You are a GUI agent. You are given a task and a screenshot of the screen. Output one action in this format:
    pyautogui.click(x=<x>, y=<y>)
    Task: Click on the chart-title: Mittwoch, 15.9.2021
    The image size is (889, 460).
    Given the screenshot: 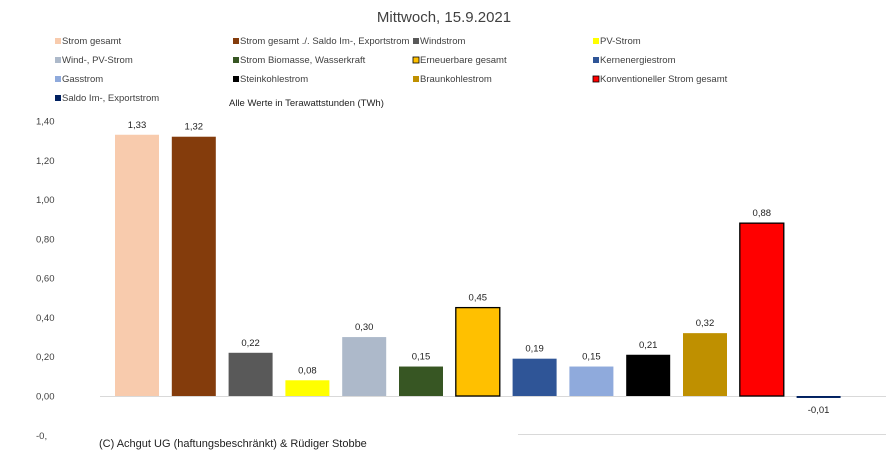 What is the action you would take?
    pyautogui.click(x=444, y=17)
    